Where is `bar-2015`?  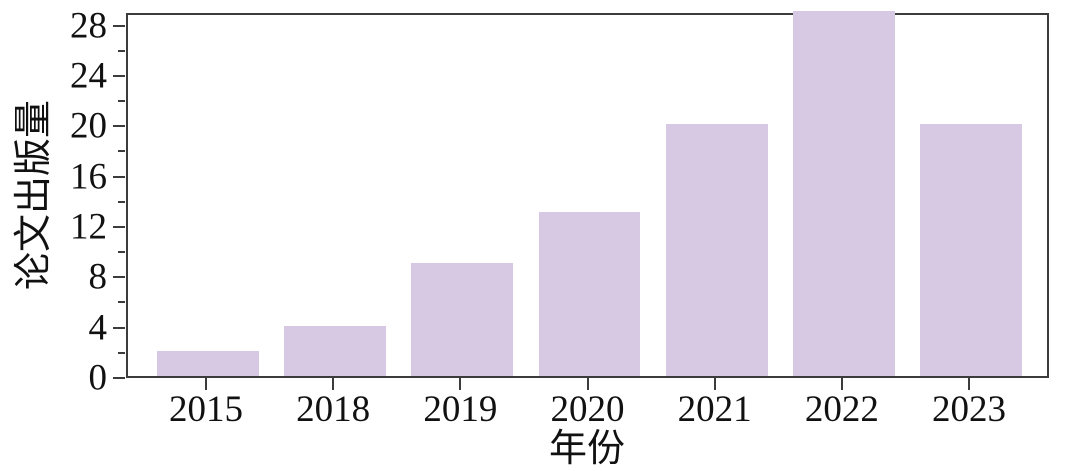
bar-2015 is located at coordinates (208, 363).